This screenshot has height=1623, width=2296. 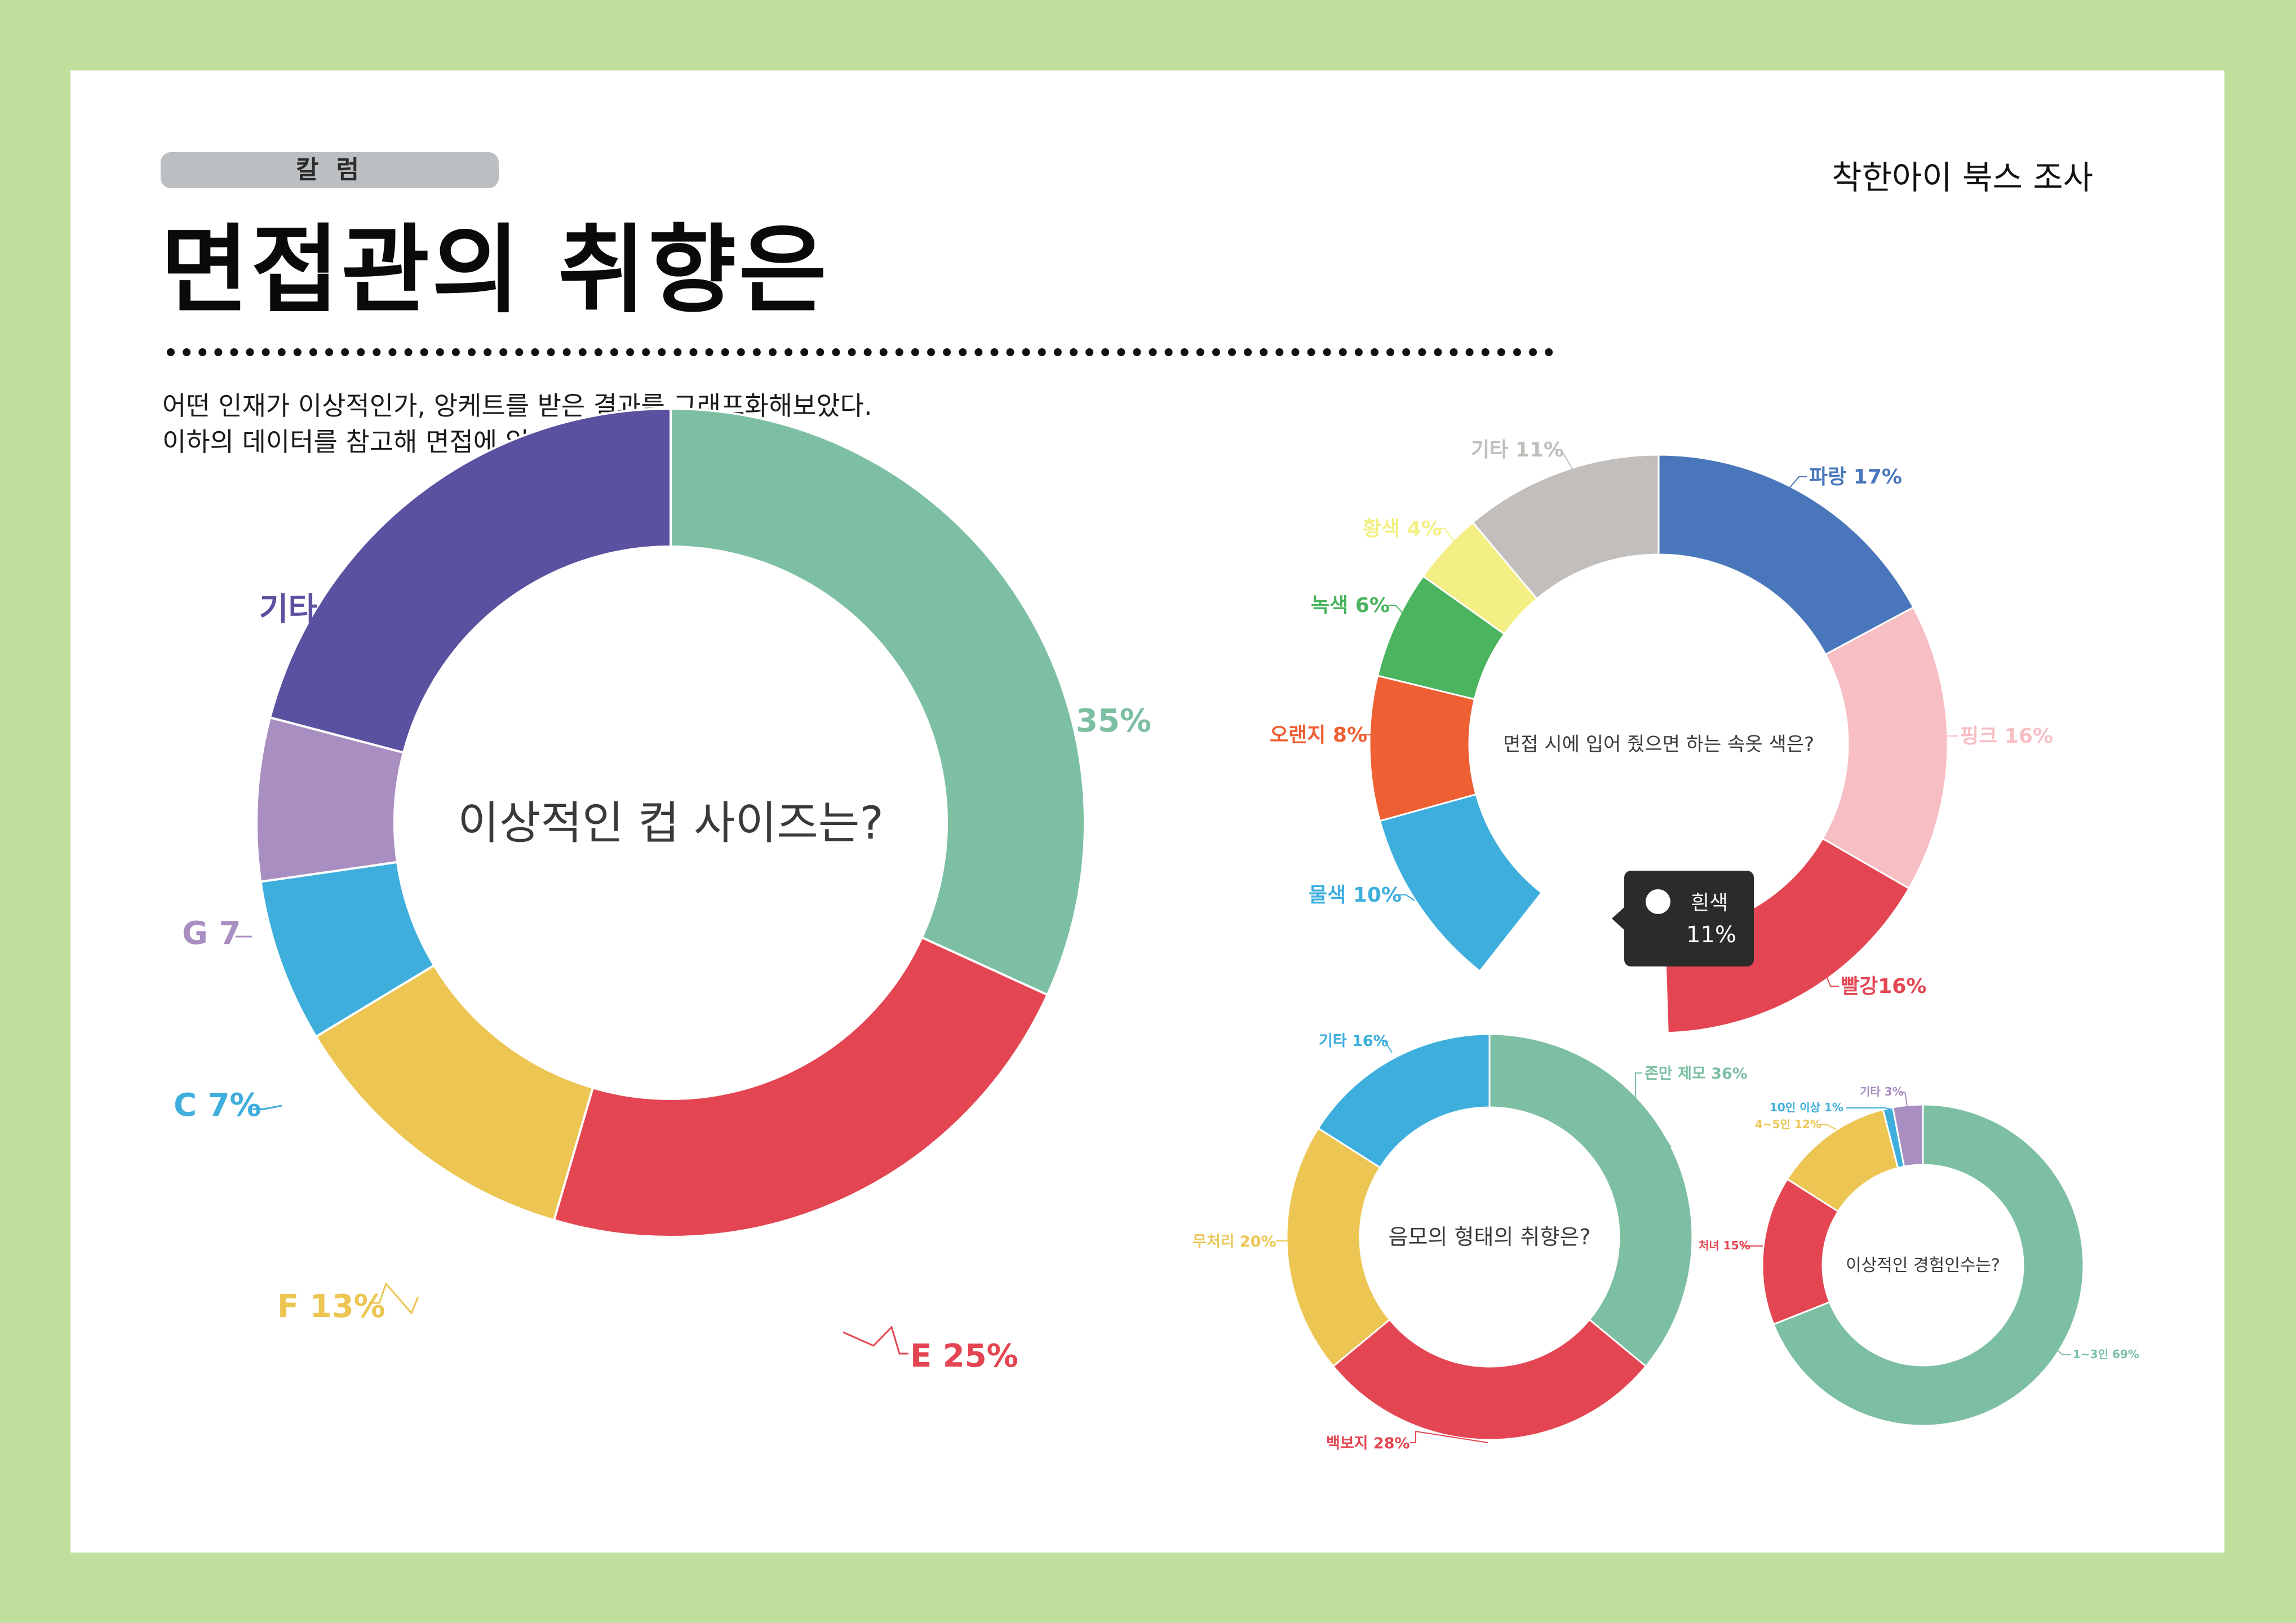 I want to click on column-badge: 칼 럼, so click(x=330, y=170).